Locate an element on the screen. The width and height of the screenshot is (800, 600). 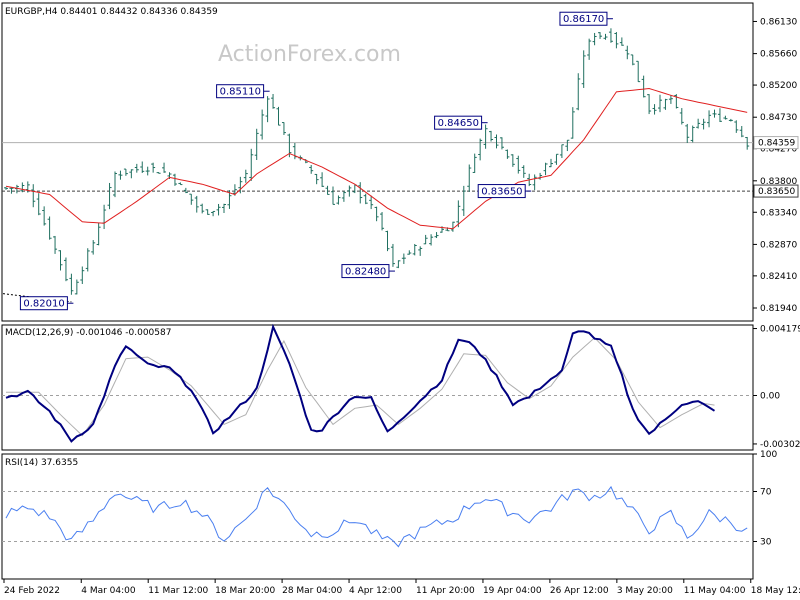
rsi-lines is located at coordinates (376, 516).